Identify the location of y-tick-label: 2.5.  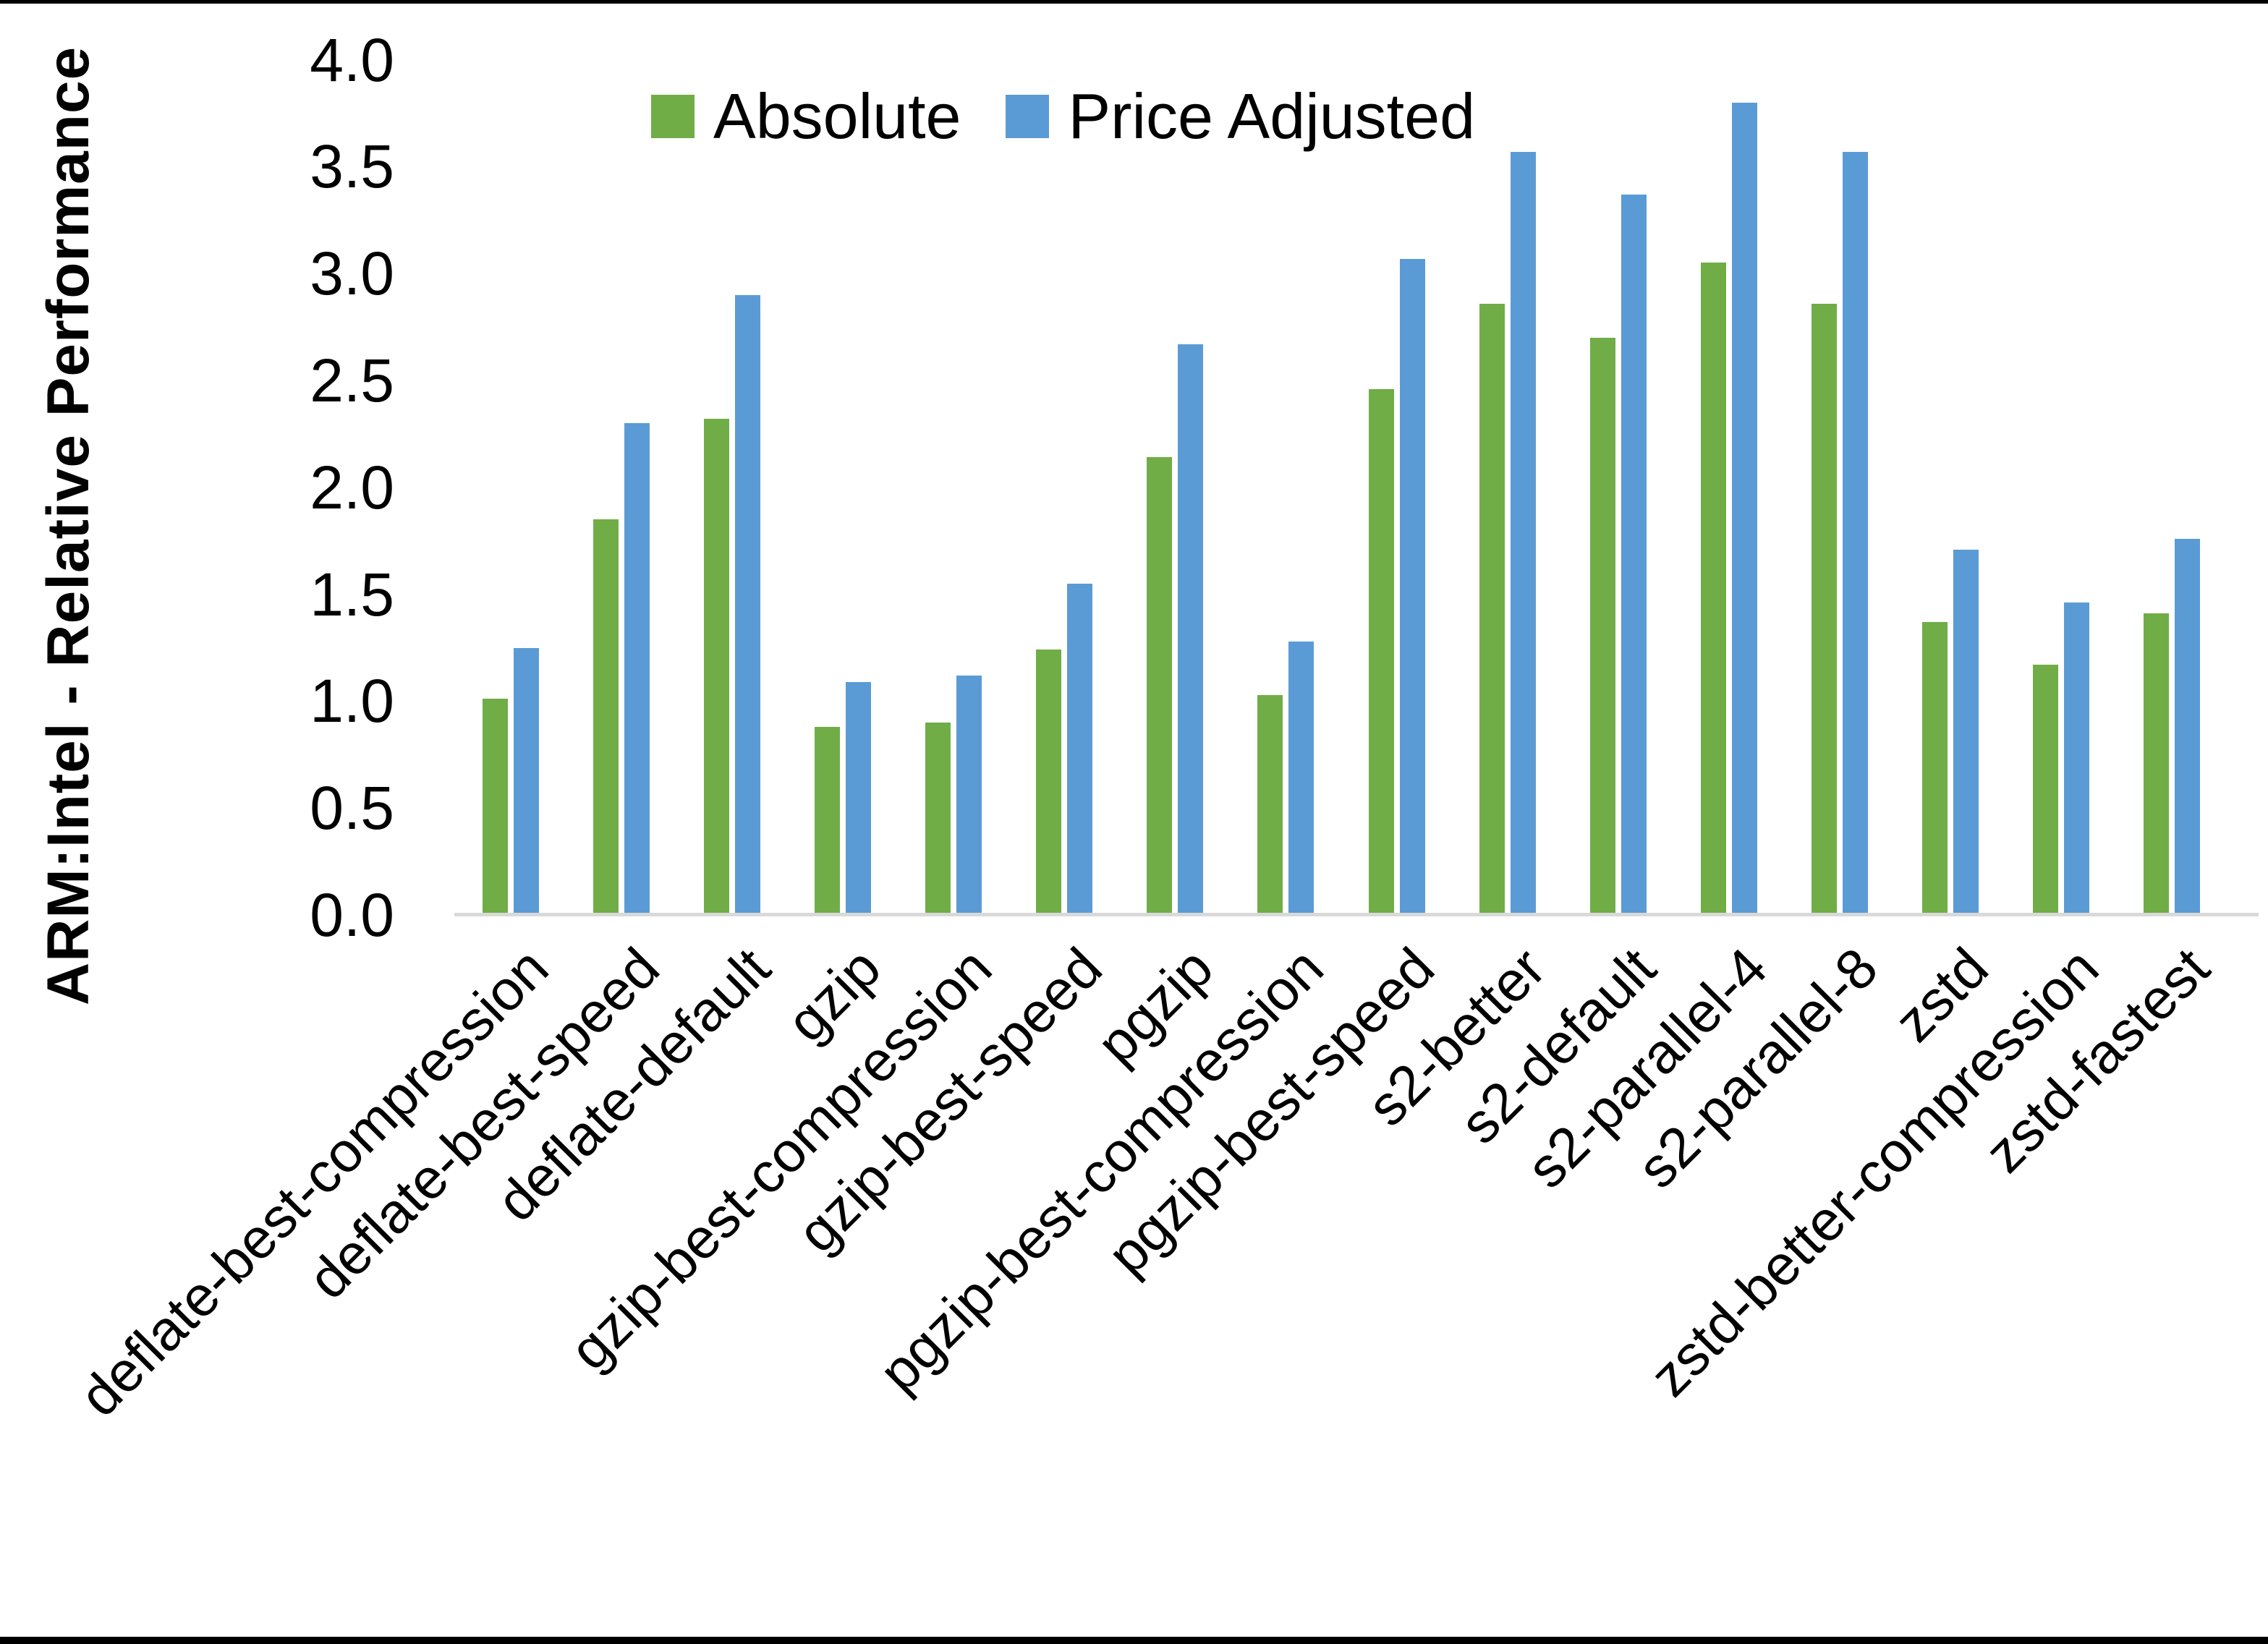
(352, 380).